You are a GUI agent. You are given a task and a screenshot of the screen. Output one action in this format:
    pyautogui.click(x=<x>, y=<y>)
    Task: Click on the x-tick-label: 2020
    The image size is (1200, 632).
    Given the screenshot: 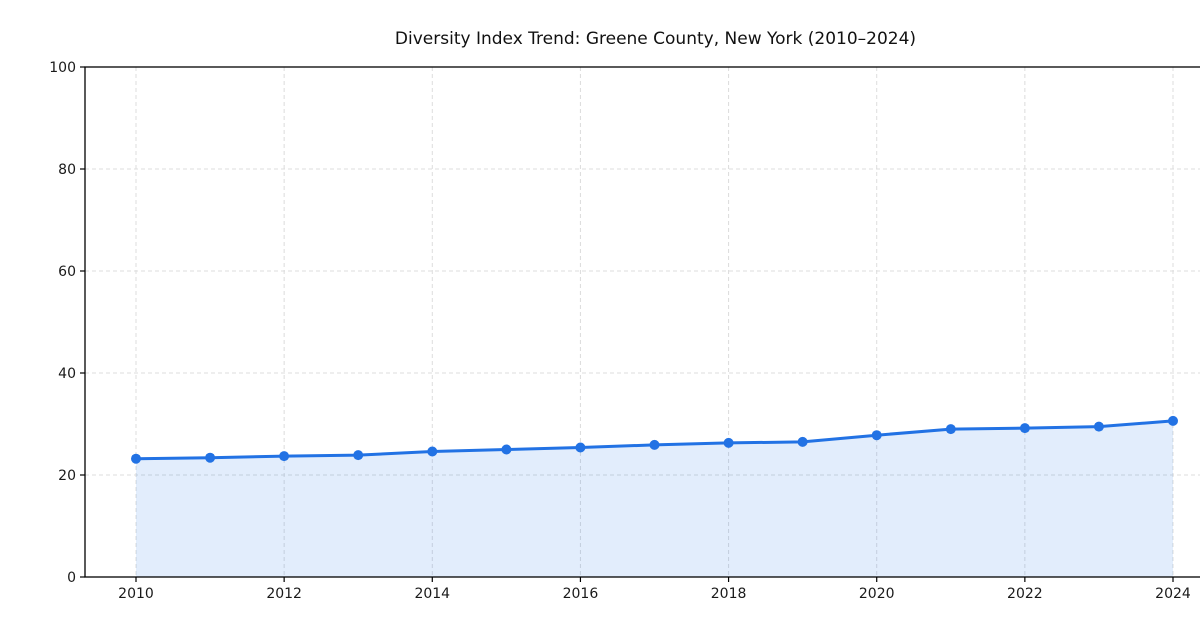 What is the action you would take?
    pyautogui.click(x=877, y=594)
    